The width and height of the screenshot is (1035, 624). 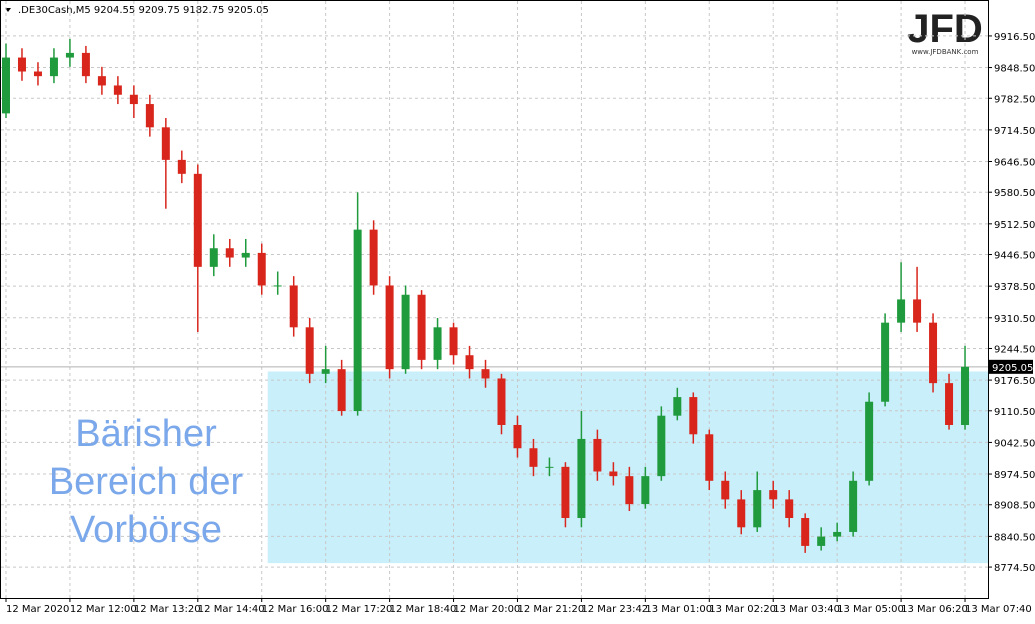 What do you see at coordinates (1014, 537) in the screenshot?
I see `y-tick-label: 8840.50` at bounding box center [1014, 537].